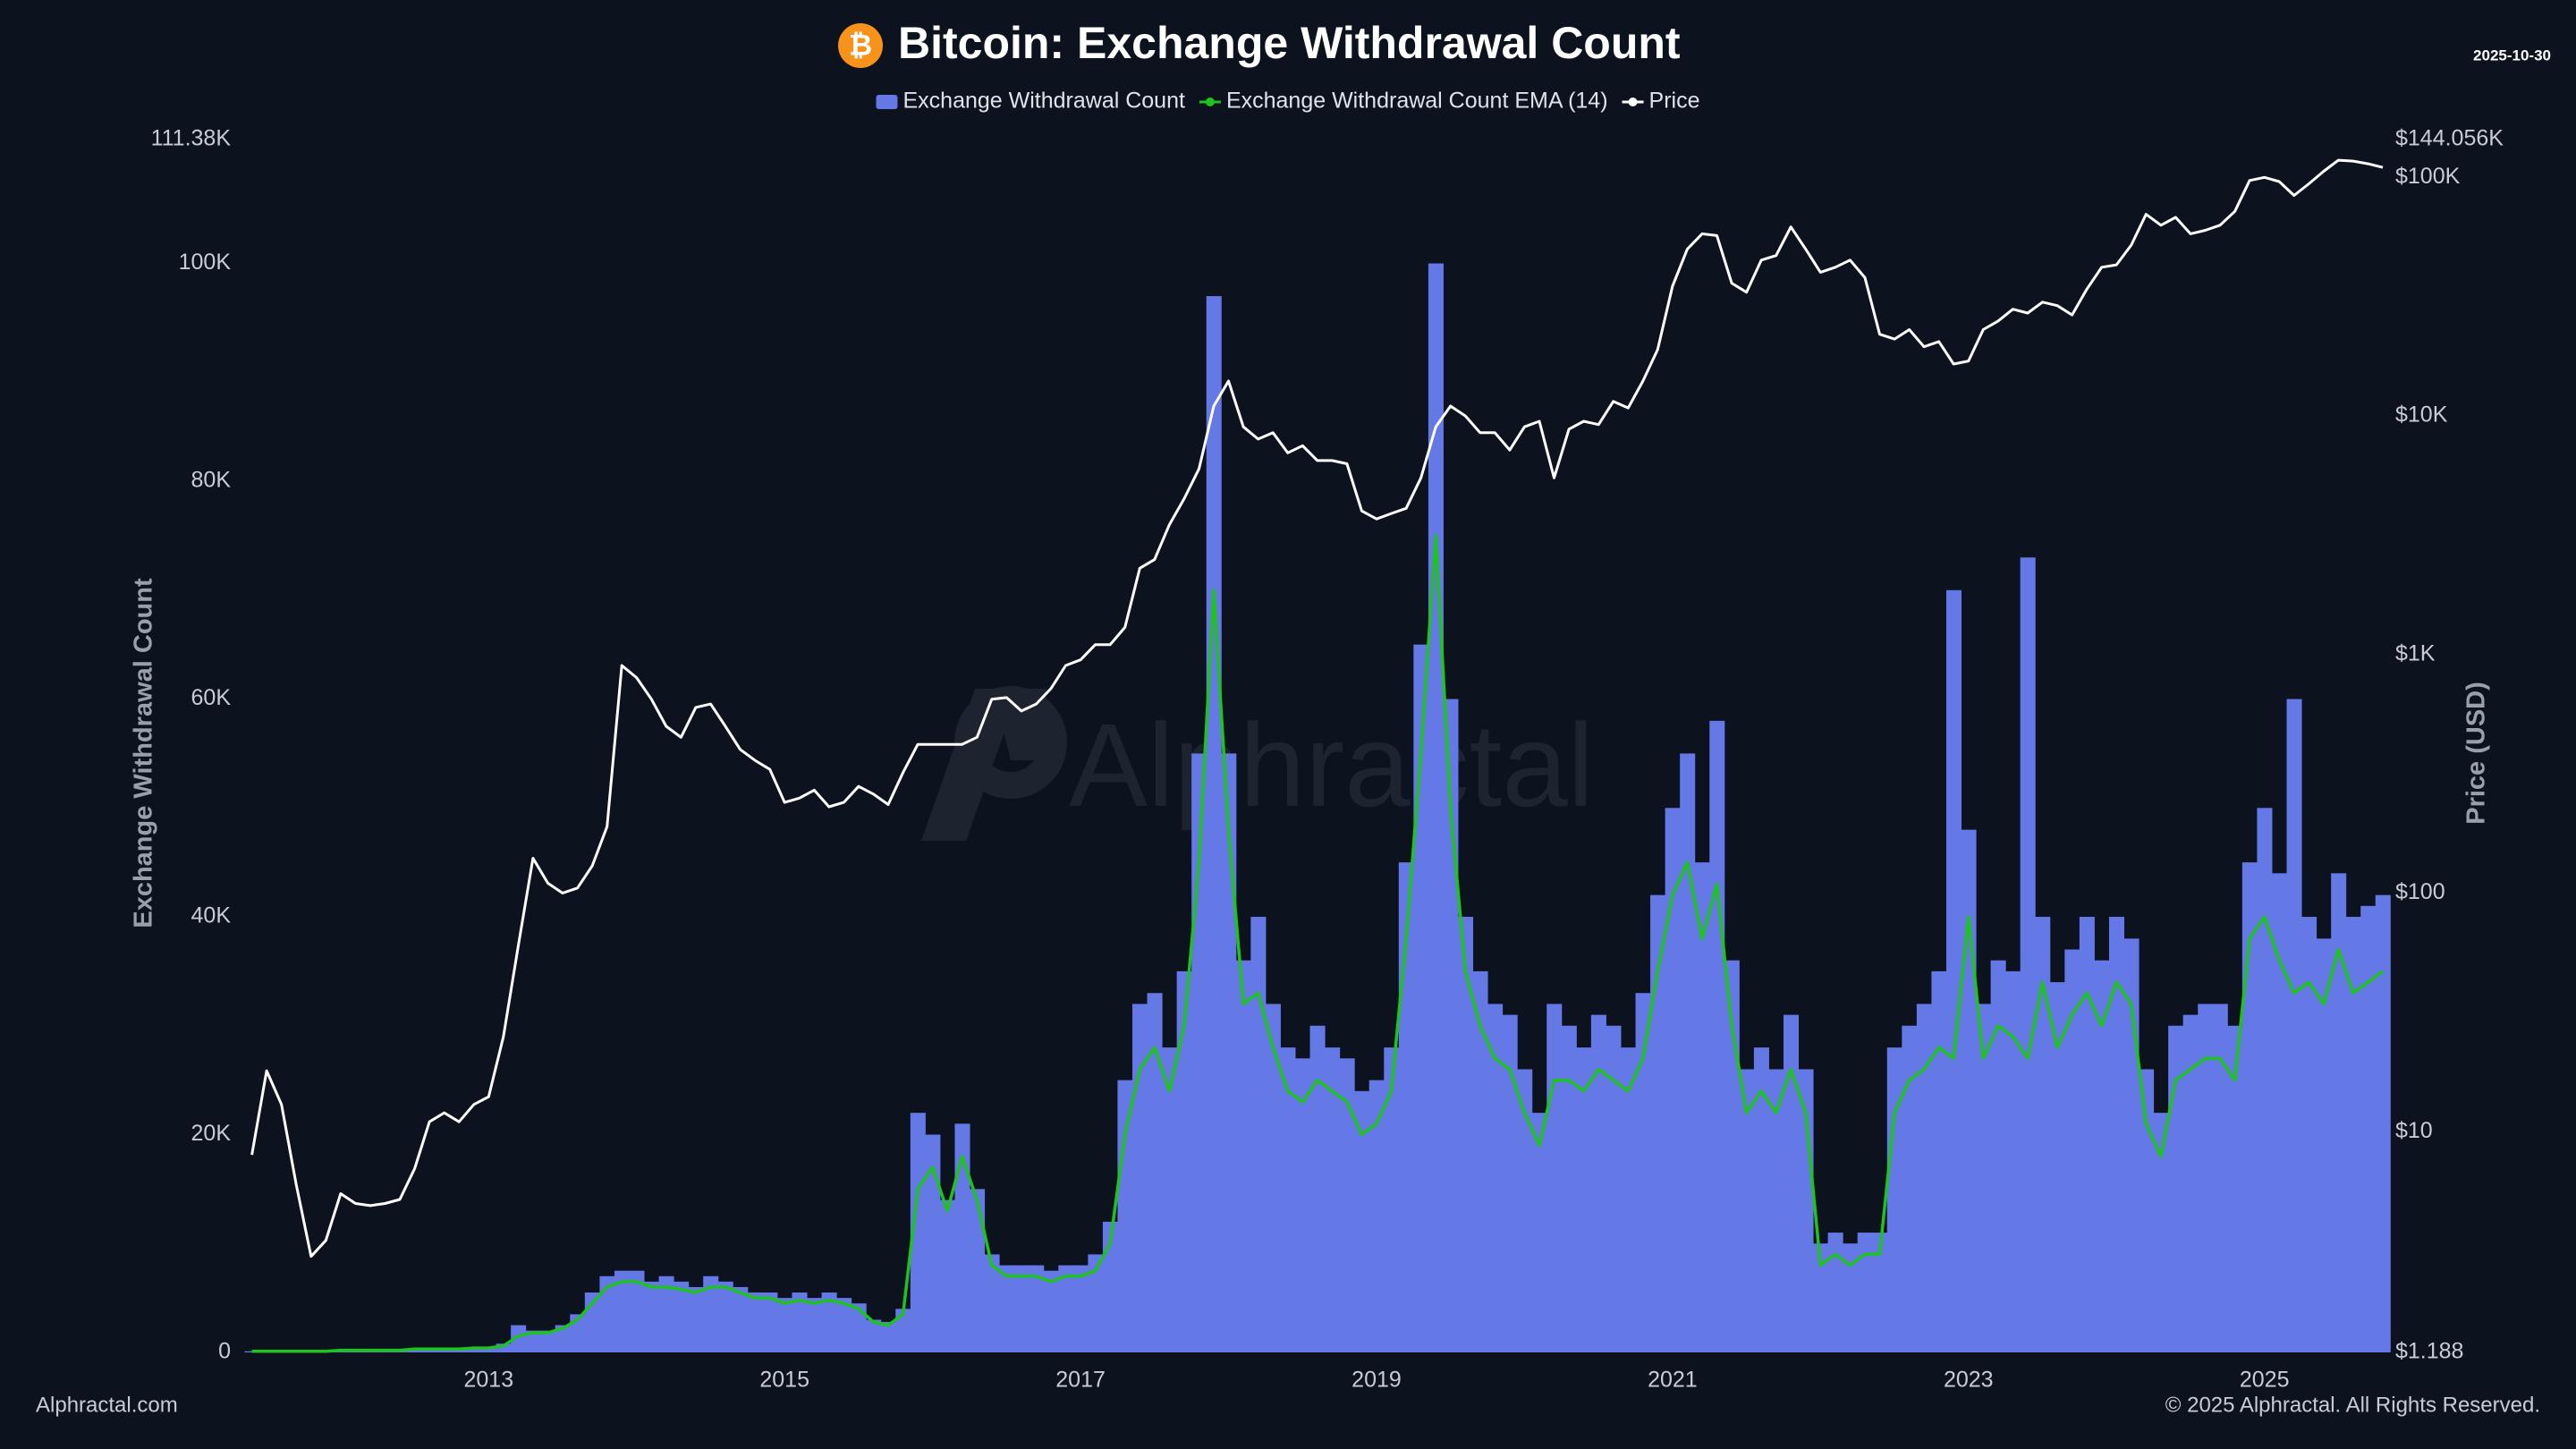  I want to click on y-tick-label: 100K, so click(205, 262).